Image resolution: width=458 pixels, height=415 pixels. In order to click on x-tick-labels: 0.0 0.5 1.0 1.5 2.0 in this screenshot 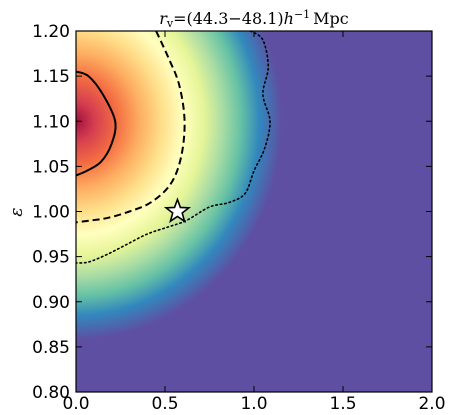, I will do `click(253, 404)`.